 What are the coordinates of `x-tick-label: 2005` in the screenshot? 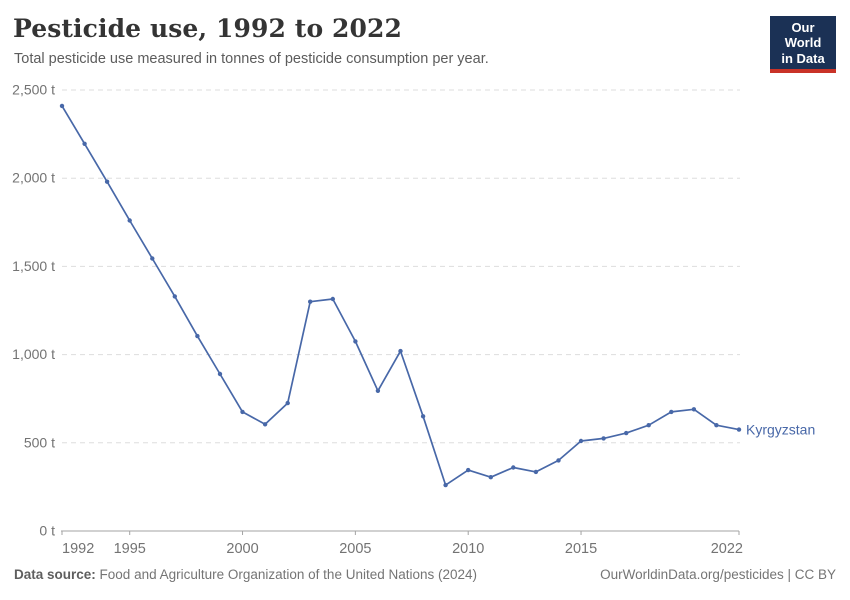 It's located at (355, 549).